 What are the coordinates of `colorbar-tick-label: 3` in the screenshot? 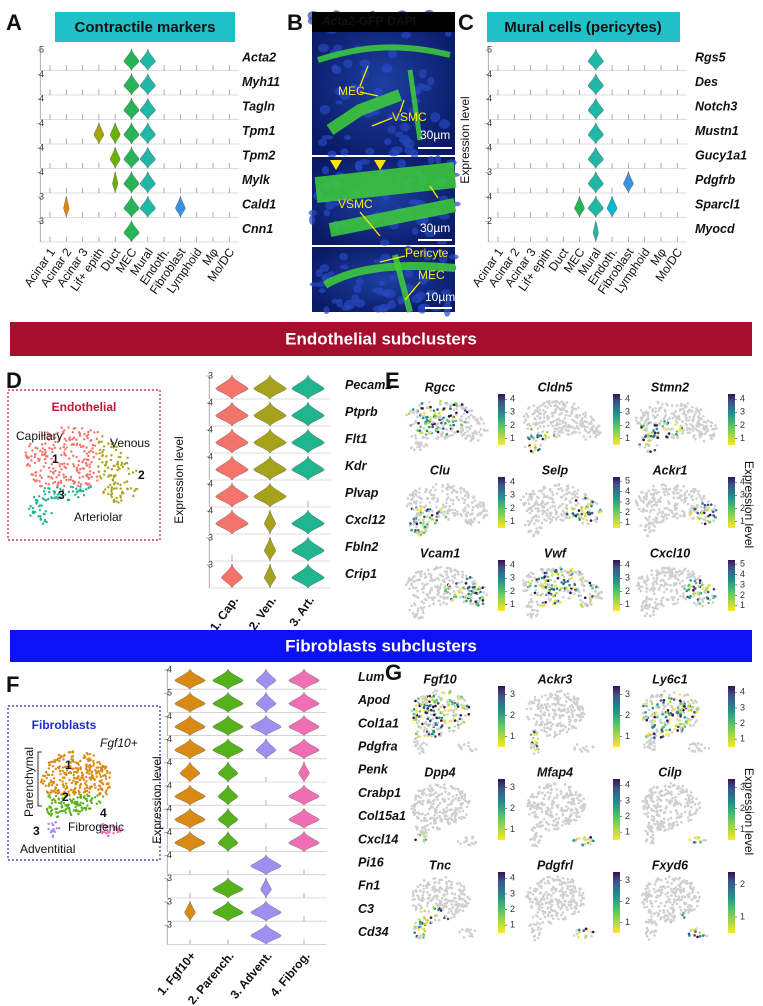 It's located at (512, 578).